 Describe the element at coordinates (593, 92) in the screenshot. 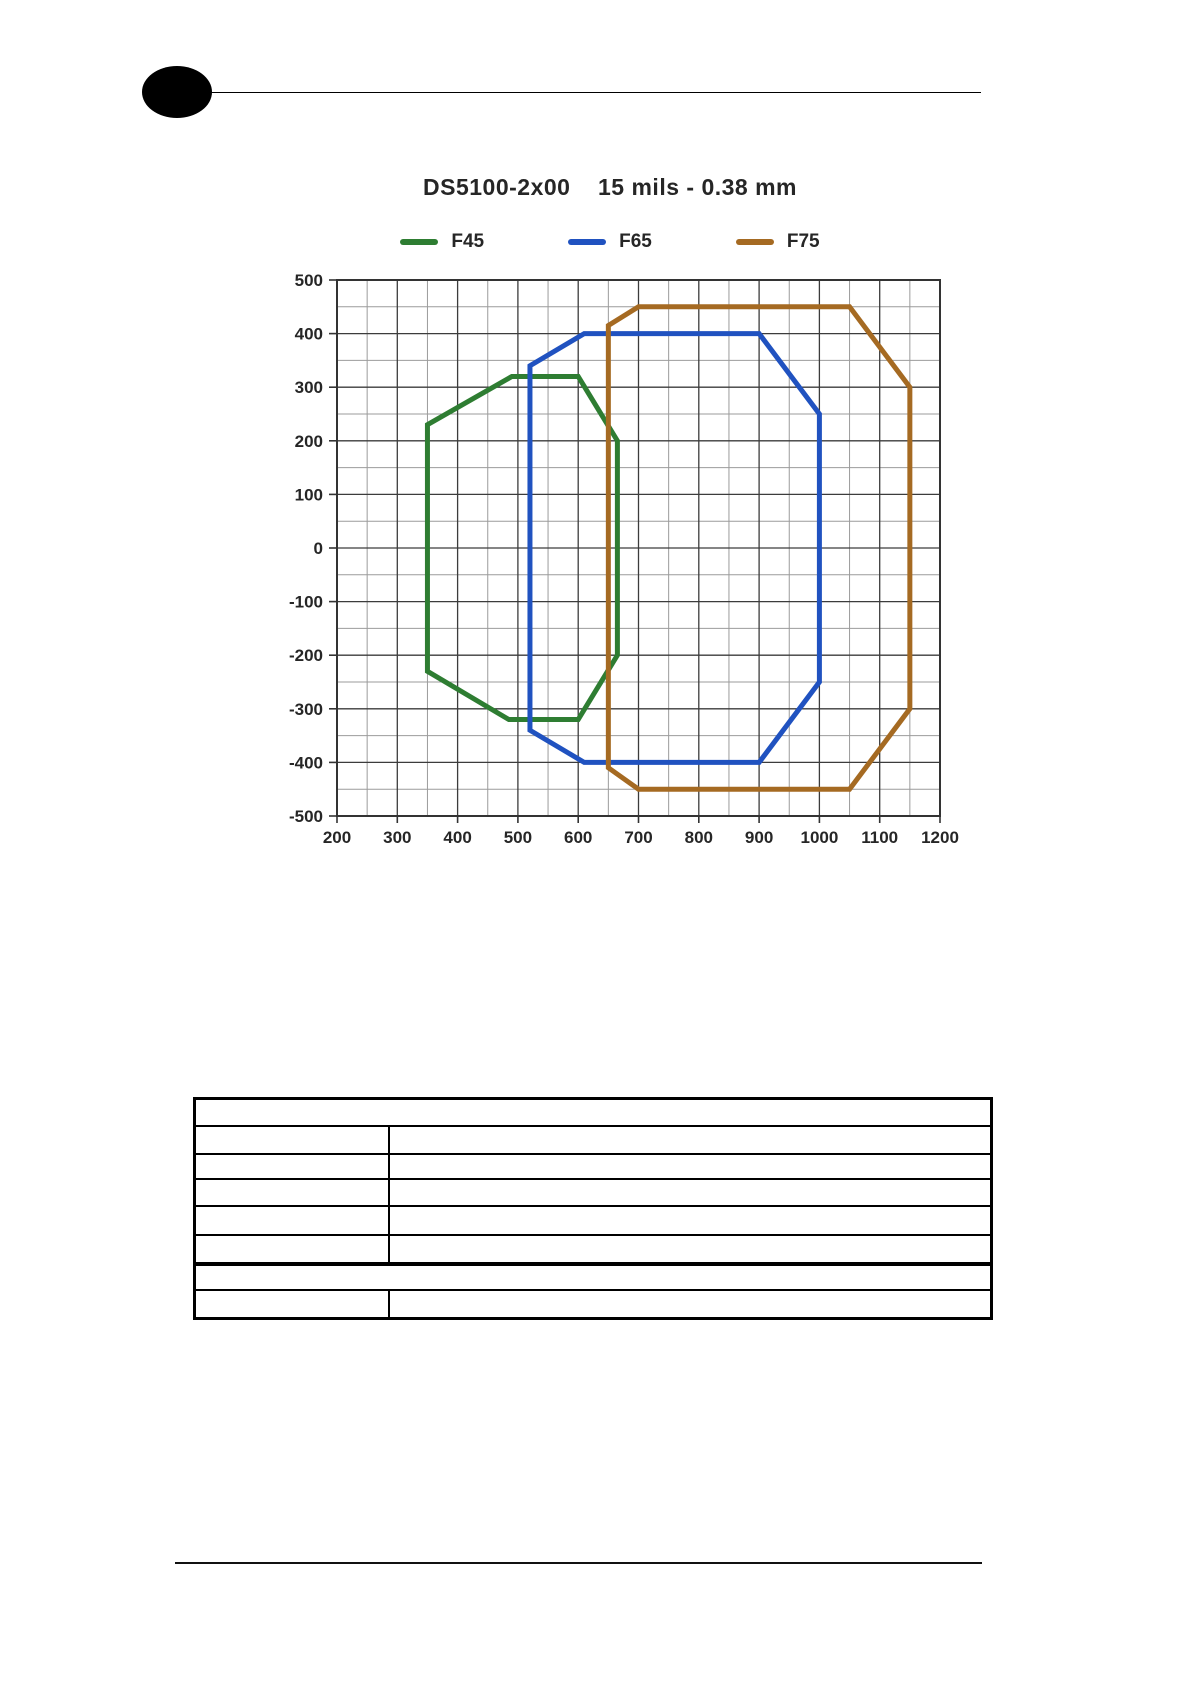

I see `header-divider` at that location.